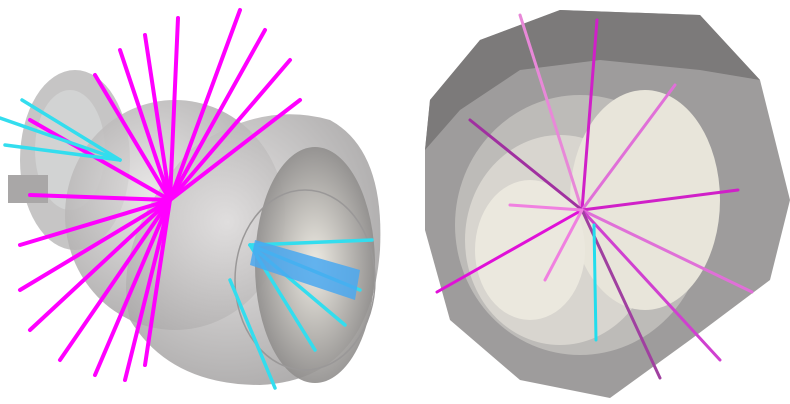 This screenshot has width=790, height=404. I want to click on bell-edge, so click(305, 280).